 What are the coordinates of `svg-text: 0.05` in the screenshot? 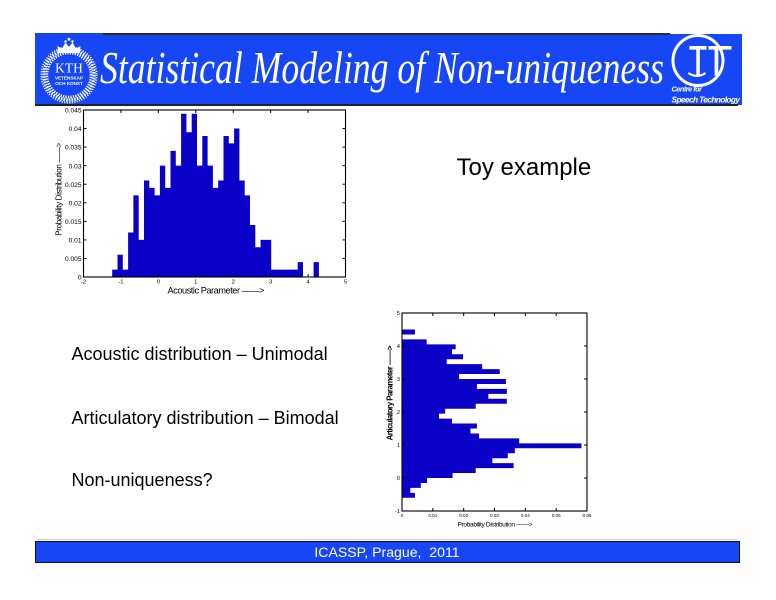 It's located at (556, 515).